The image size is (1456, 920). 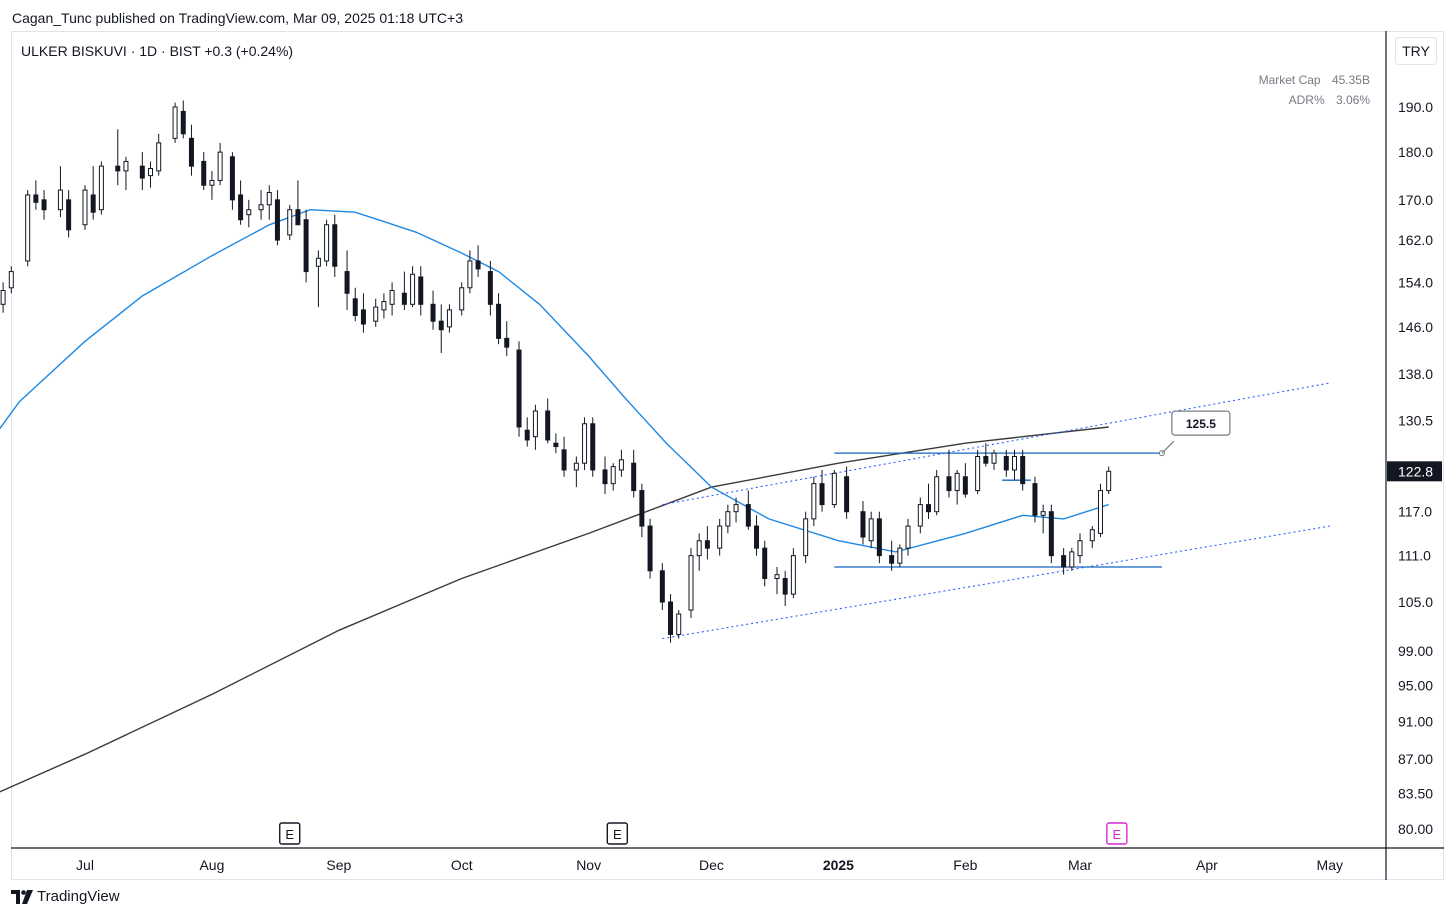 What do you see at coordinates (1415, 721) in the screenshot?
I see `price-tick-label: 91.00` at bounding box center [1415, 721].